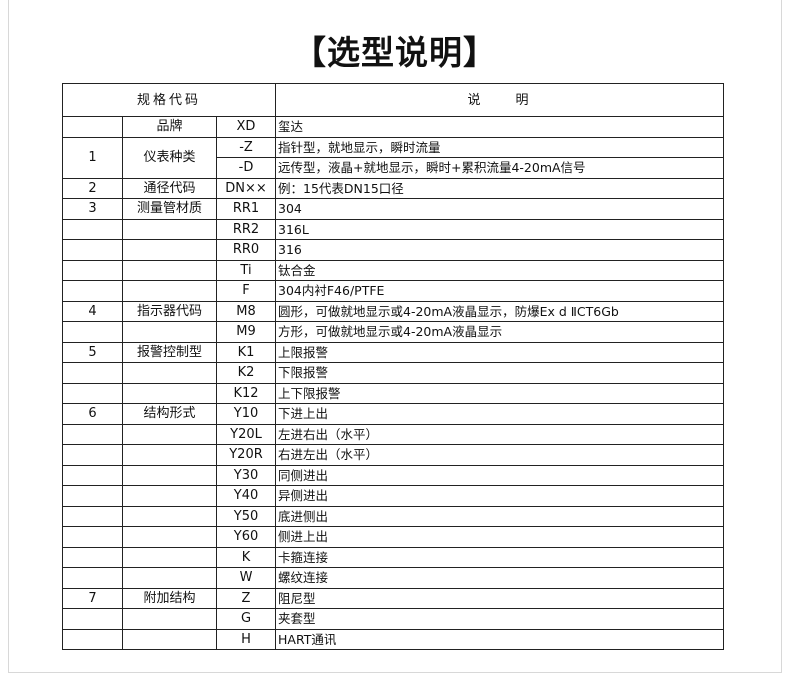 The image size is (790, 674). What do you see at coordinates (393, 537) in the screenshot?
I see `table-row: Y60 侧进上出` at bounding box center [393, 537].